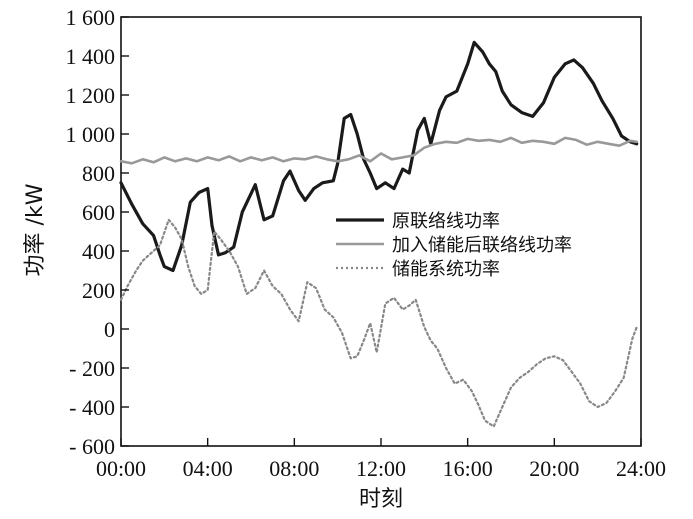  I want to click on y-tick-label: 1 000, so click(91, 134).